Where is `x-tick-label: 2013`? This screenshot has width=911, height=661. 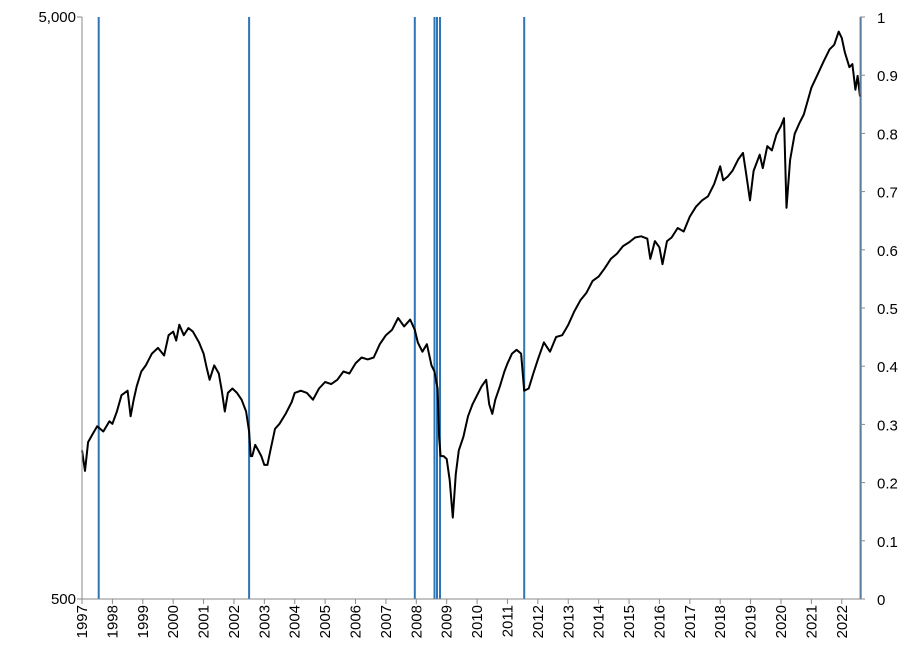
x-tick-label: 2013 is located at coordinates (568, 621).